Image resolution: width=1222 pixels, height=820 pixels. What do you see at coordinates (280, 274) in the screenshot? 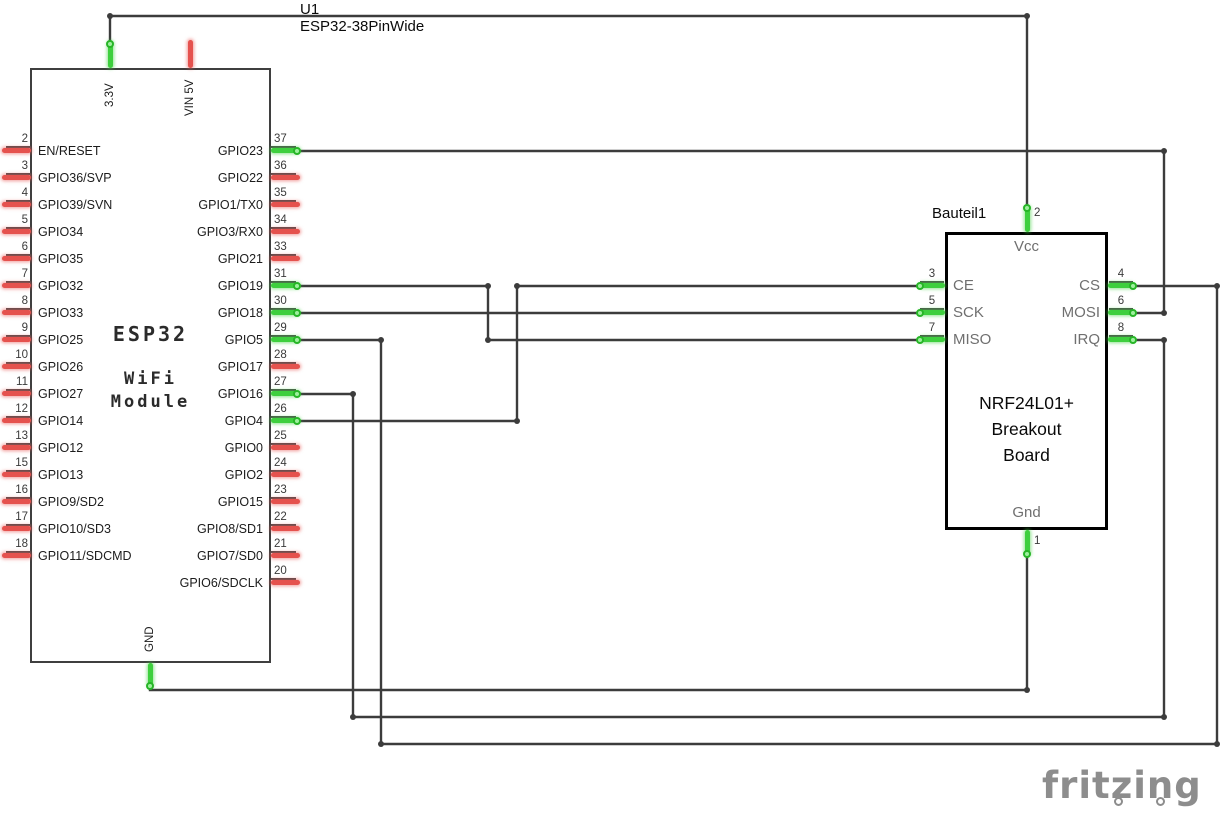
I see `esp32-pin-number-31: 31` at bounding box center [280, 274].